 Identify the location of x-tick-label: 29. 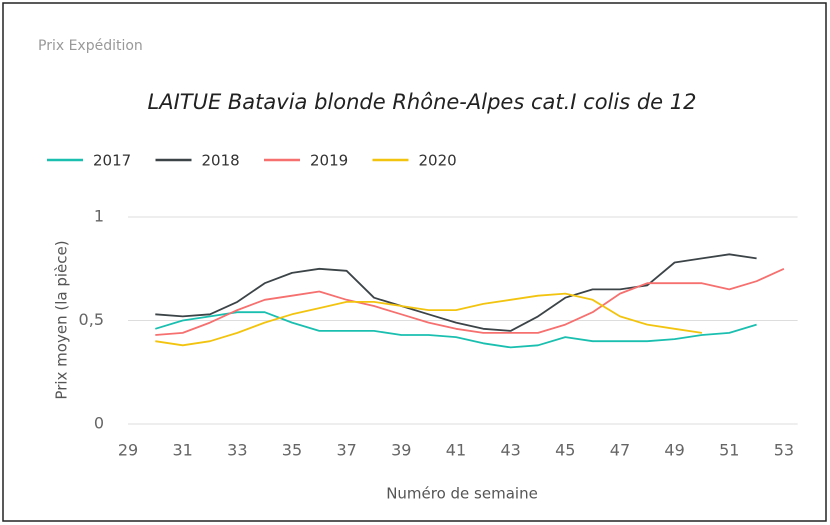
(128, 450).